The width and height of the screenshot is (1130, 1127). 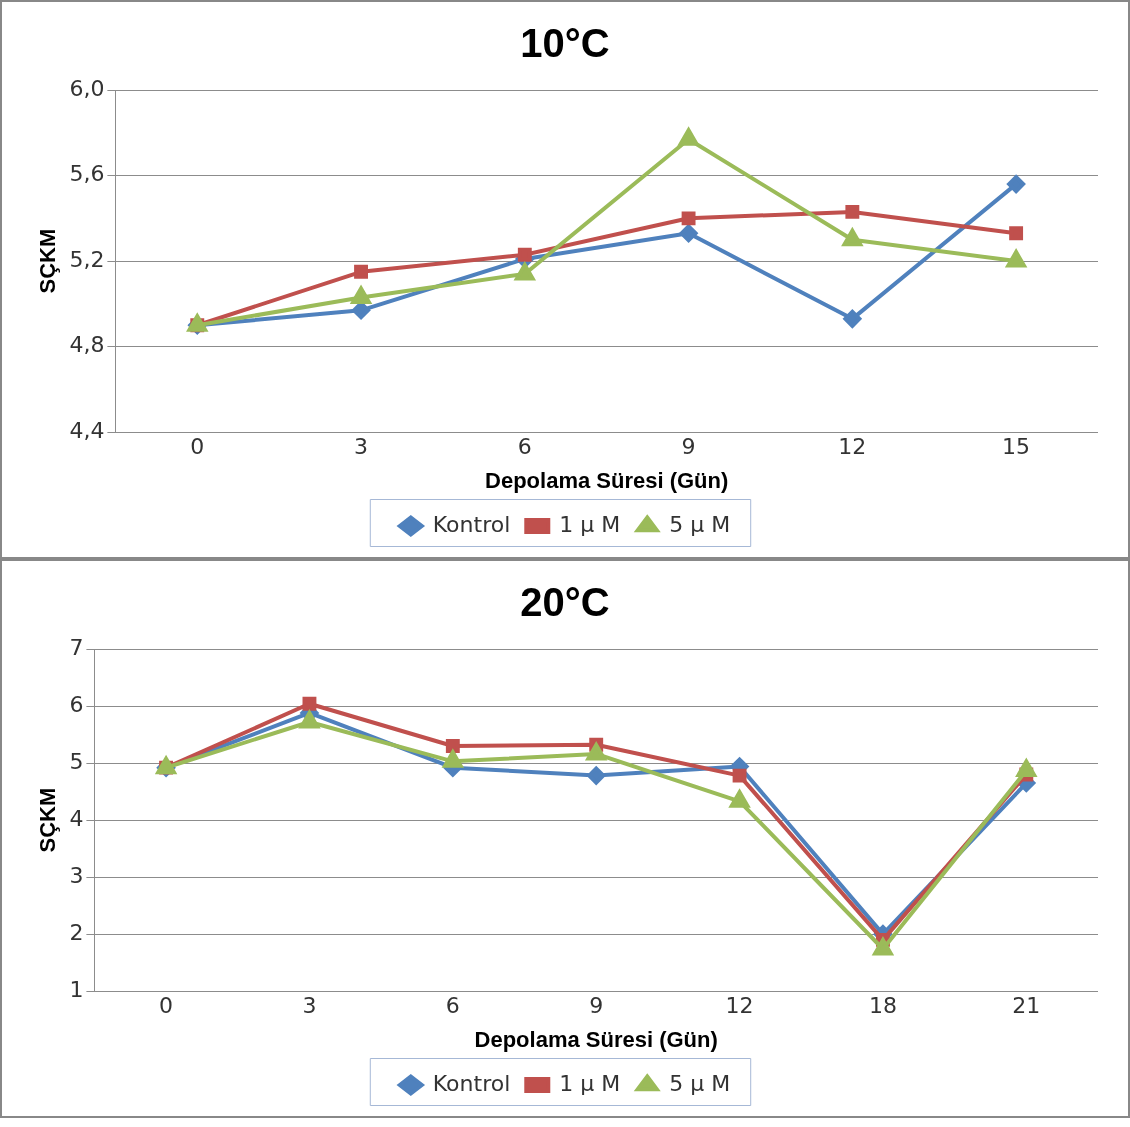 I want to click on y-tick-label: 2, so click(x=76, y=932).